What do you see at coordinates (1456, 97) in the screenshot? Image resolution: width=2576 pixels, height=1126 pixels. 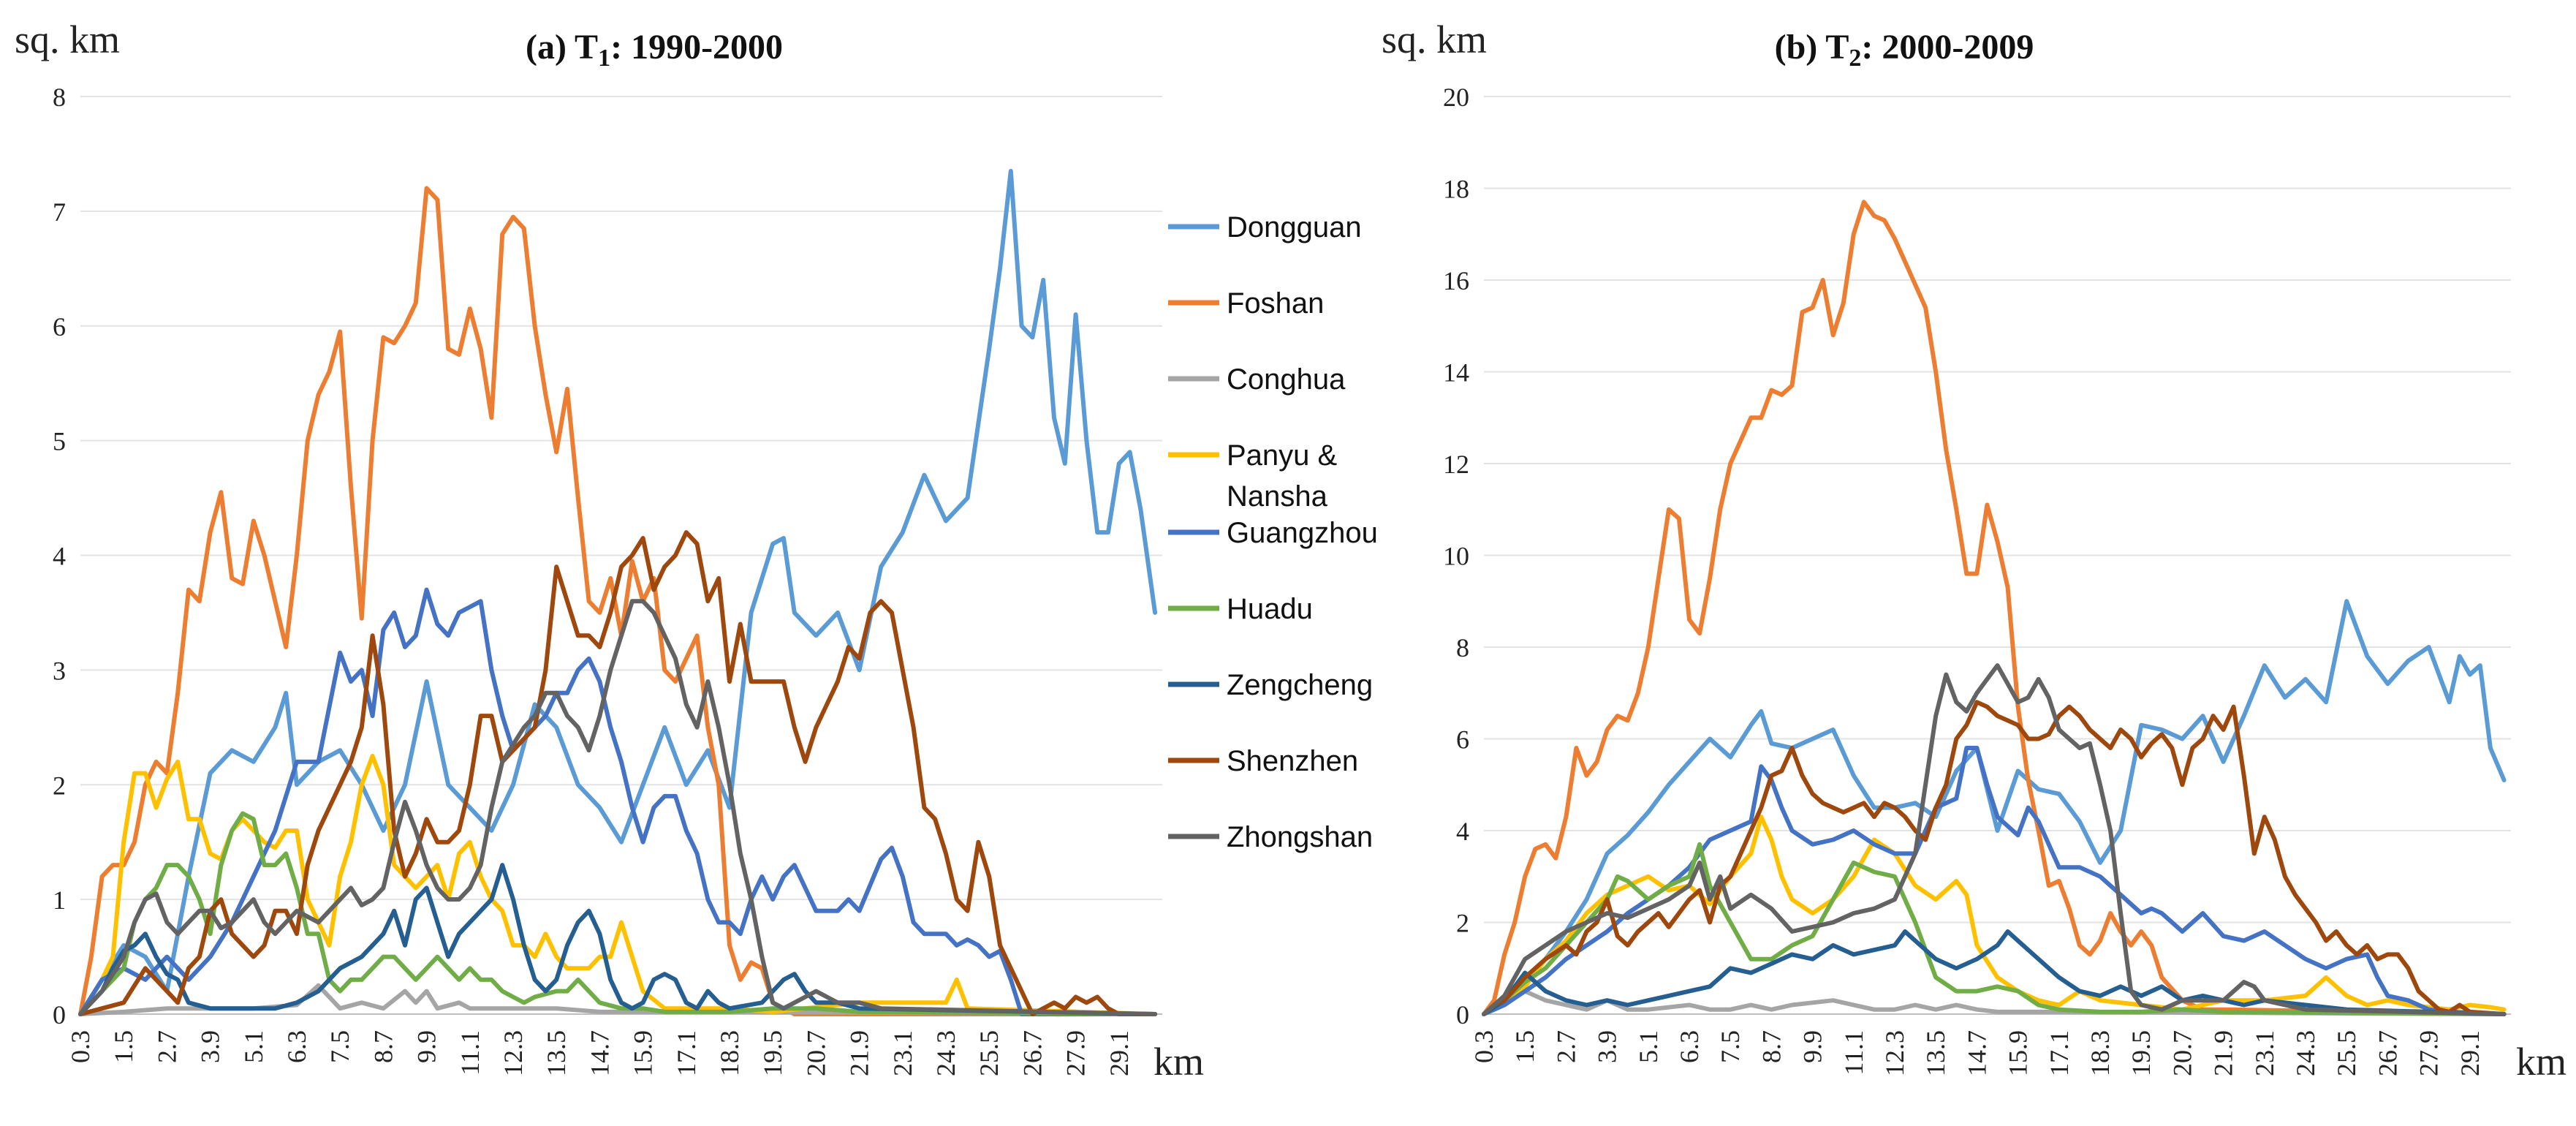 I see `y-tick-label: 20` at bounding box center [1456, 97].